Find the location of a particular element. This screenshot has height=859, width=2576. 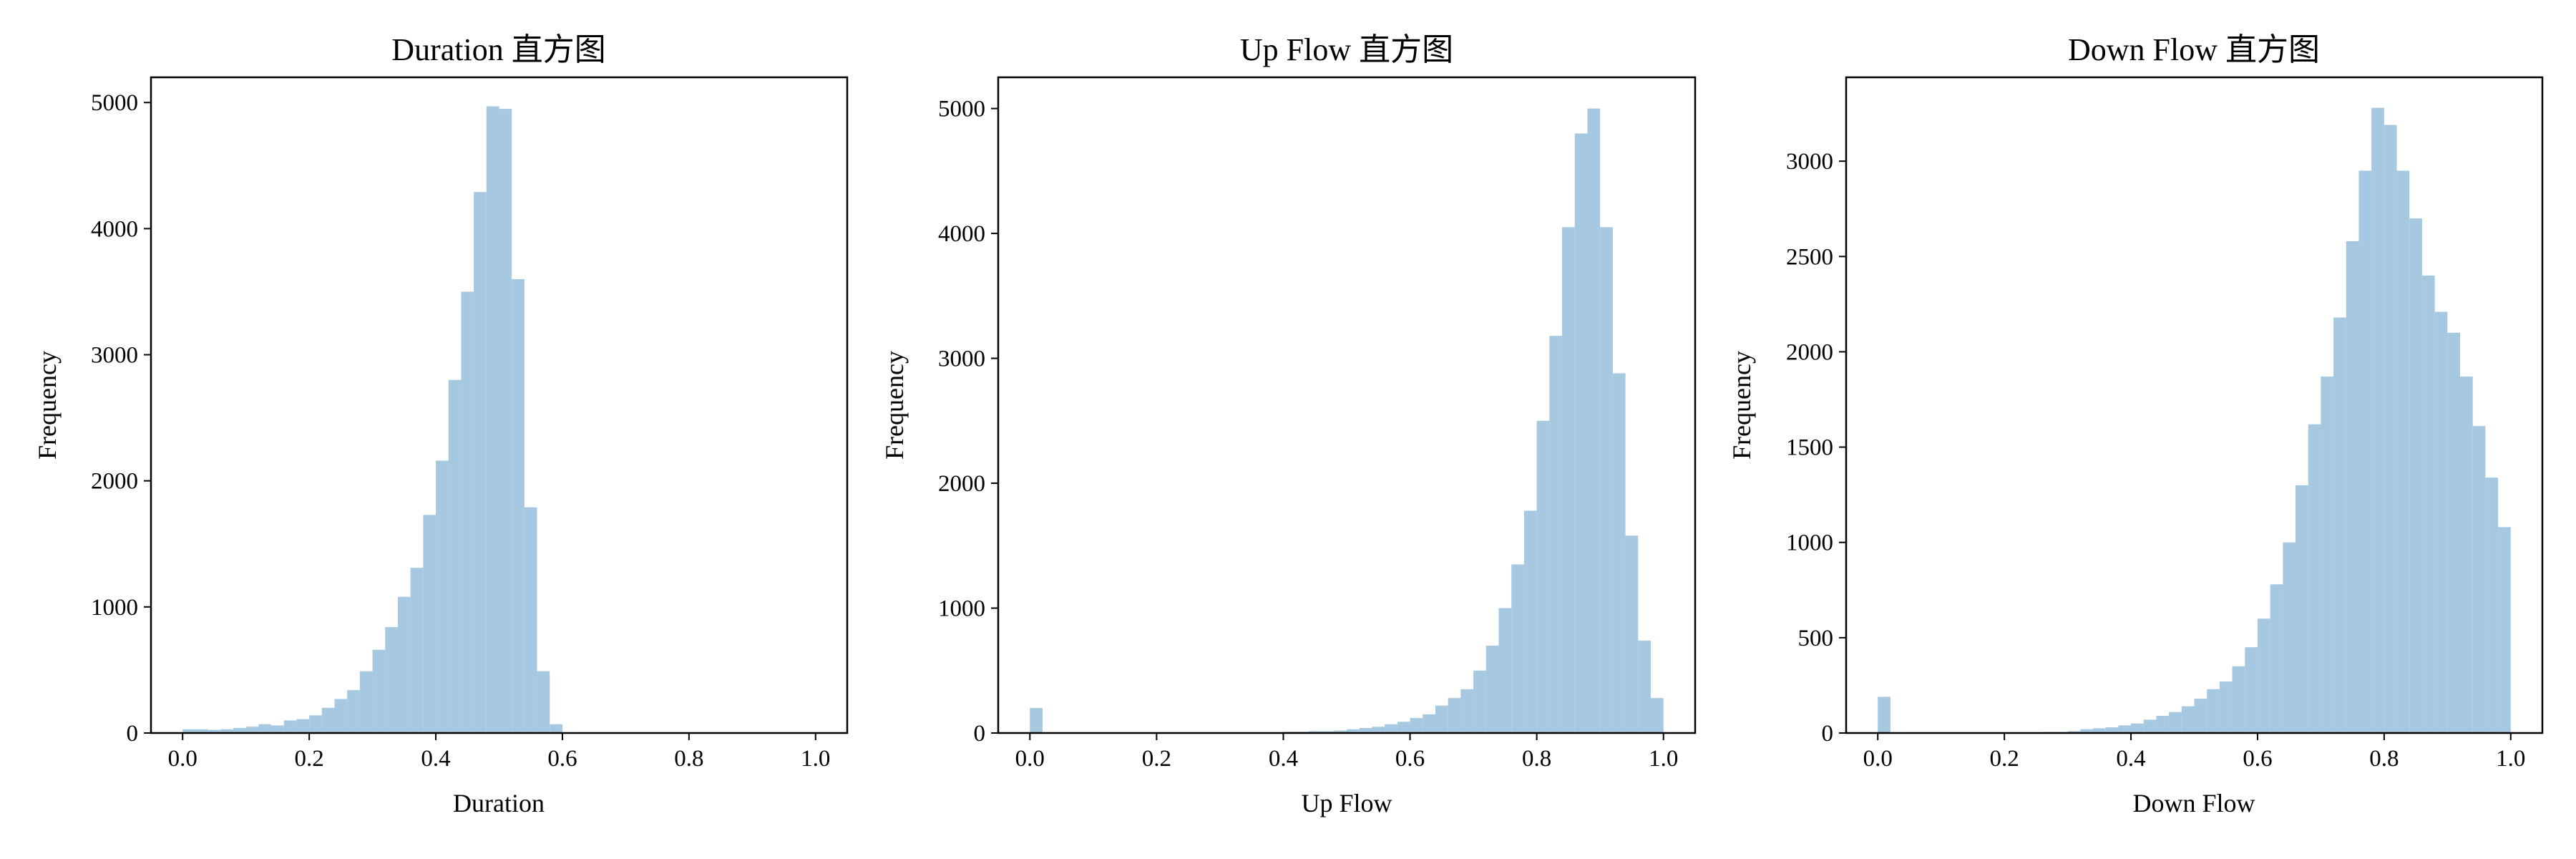

y-axis-label: Frequency is located at coordinates (894, 405).